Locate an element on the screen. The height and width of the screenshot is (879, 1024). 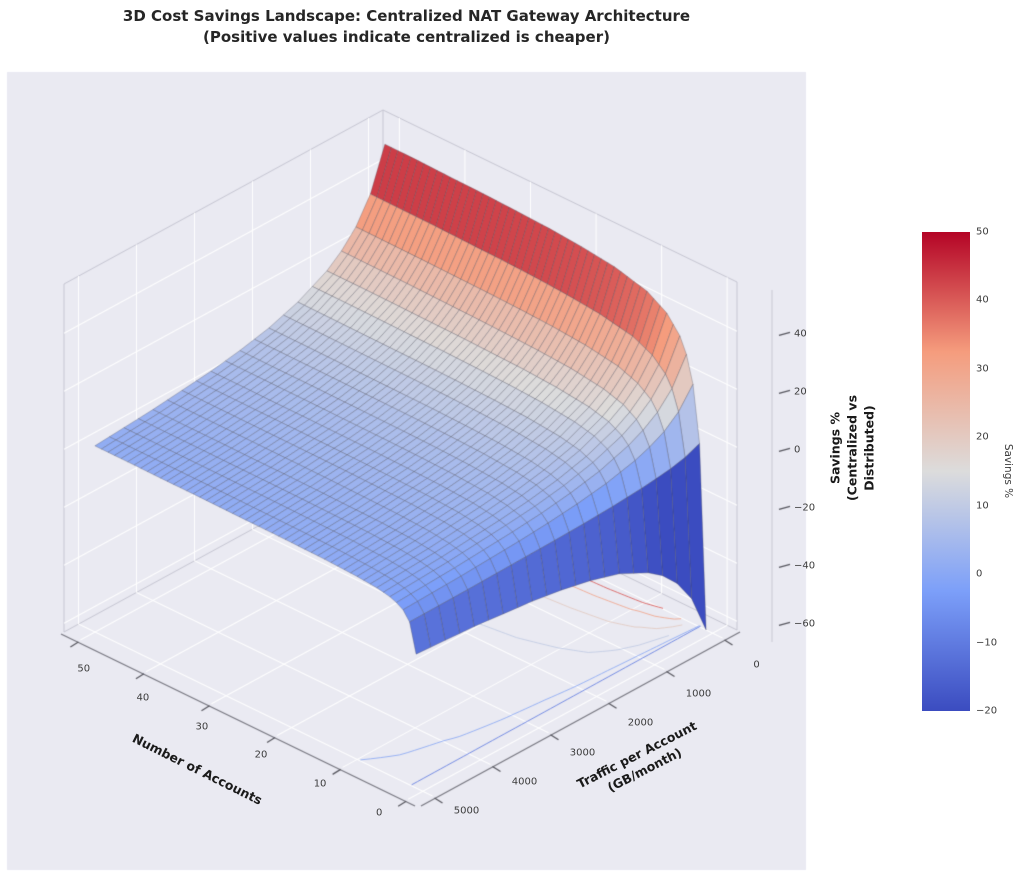
z-tick-label: 20 is located at coordinates (800, 392).